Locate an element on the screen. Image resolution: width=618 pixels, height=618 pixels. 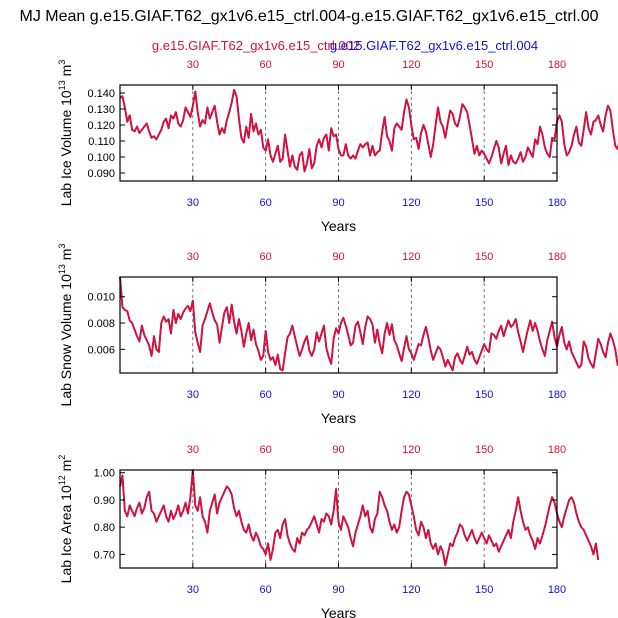
y-tick-label: 0.006 is located at coordinates (101, 350).